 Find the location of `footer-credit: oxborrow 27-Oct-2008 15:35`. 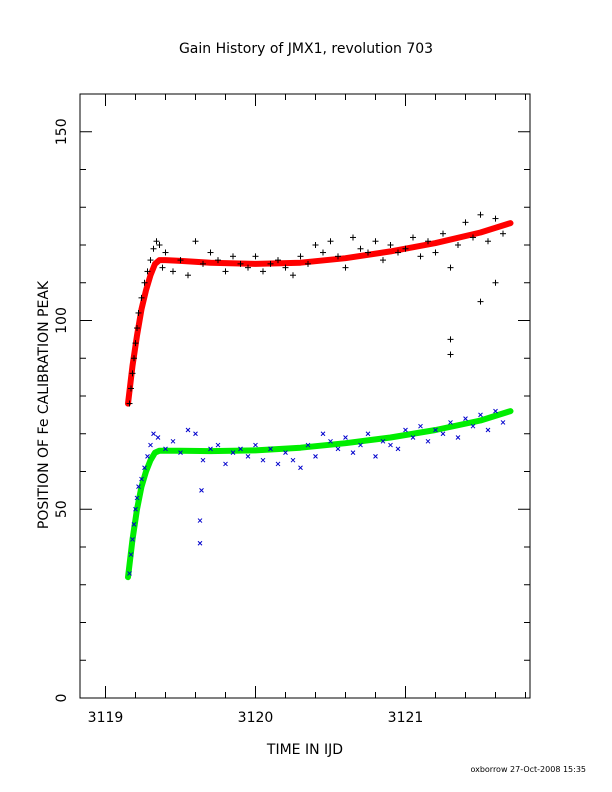

footer-credit: oxborrow 27-Oct-2008 15:35 is located at coordinates (528, 769).